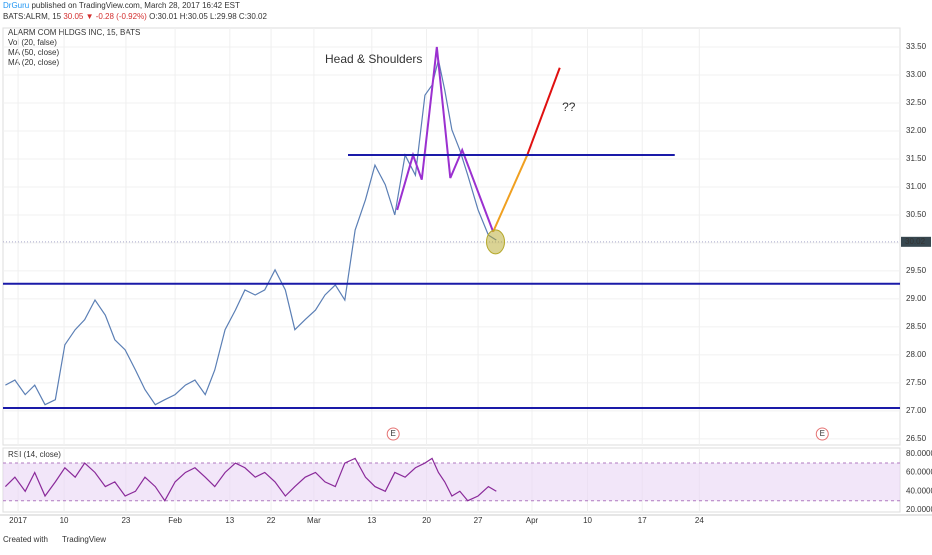 Image resolution: width=932 pixels, height=555 pixels. I want to click on y-tick-label: 31.50, so click(916, 158).